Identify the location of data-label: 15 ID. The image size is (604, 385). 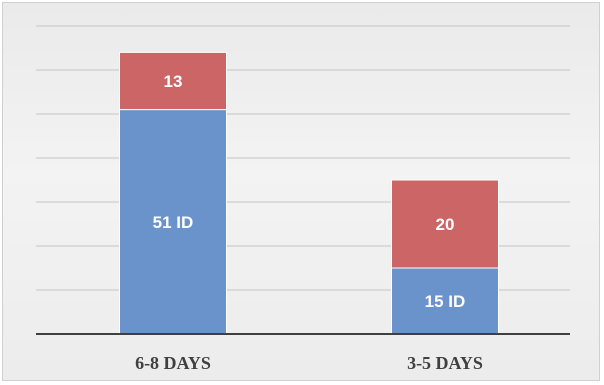
(445, 301).